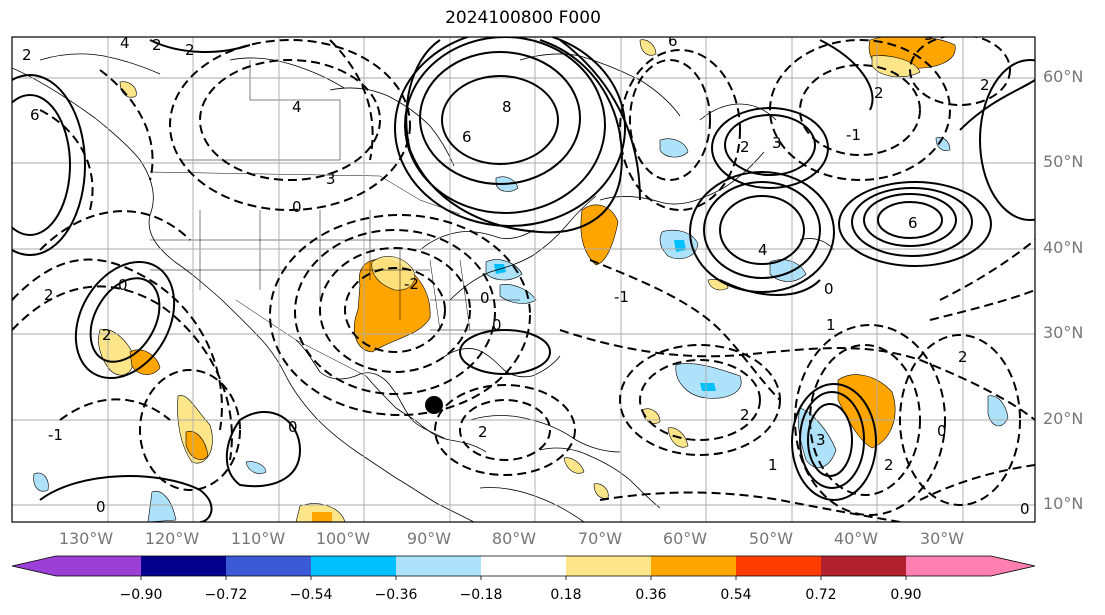 This screenshot has width=1105, height=615. I want to click on colorbar-tick-label: 0.90, so click(906, 595).